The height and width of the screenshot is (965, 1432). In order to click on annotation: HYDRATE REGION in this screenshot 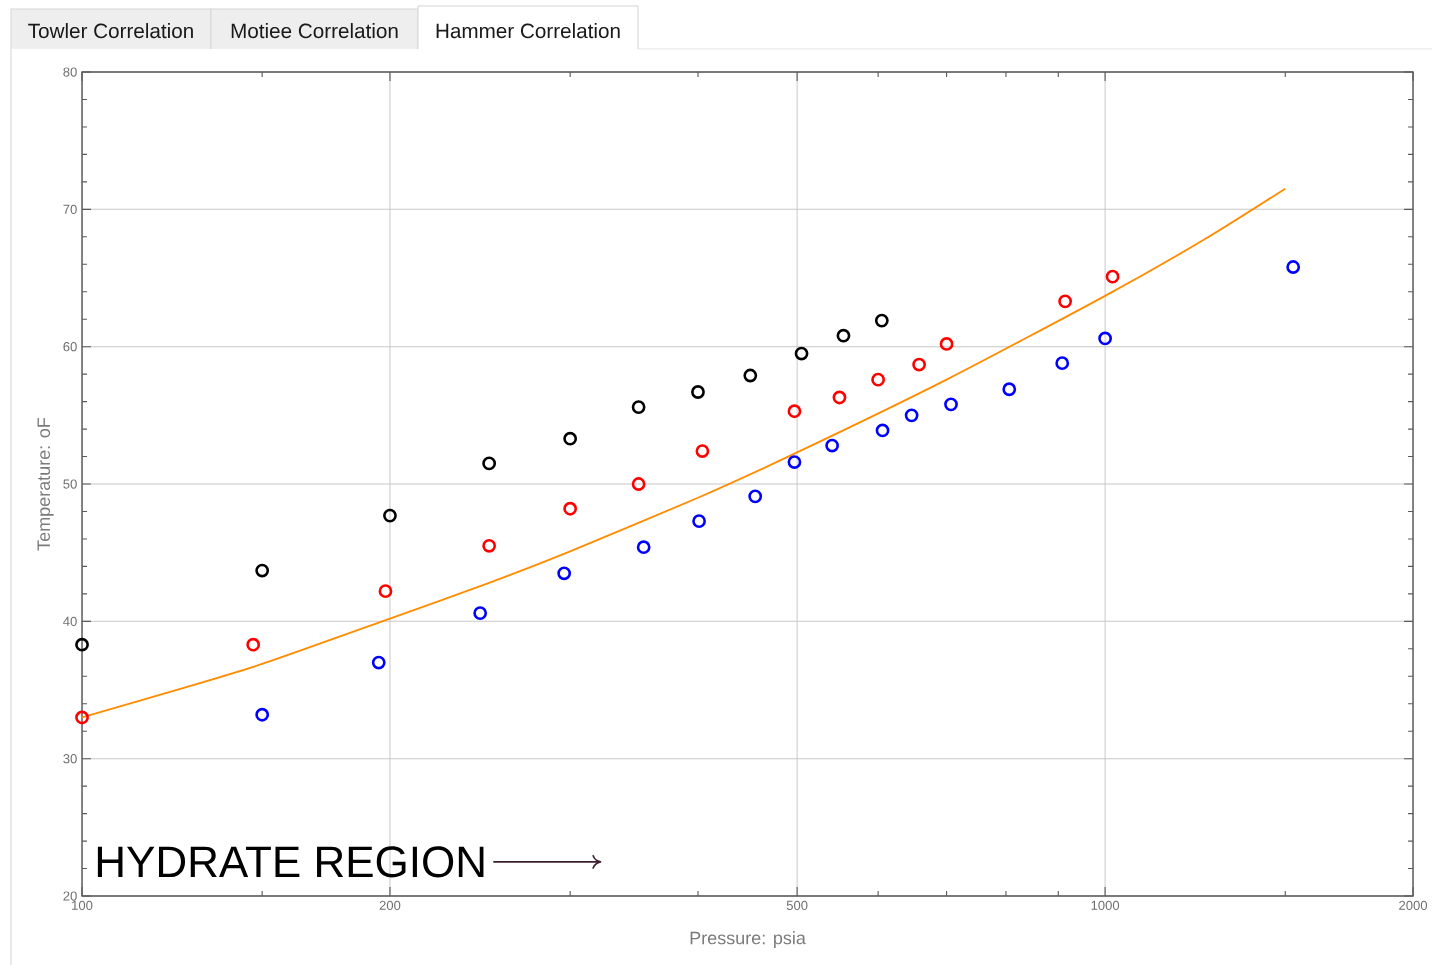, I will do `click(290, 862)`.